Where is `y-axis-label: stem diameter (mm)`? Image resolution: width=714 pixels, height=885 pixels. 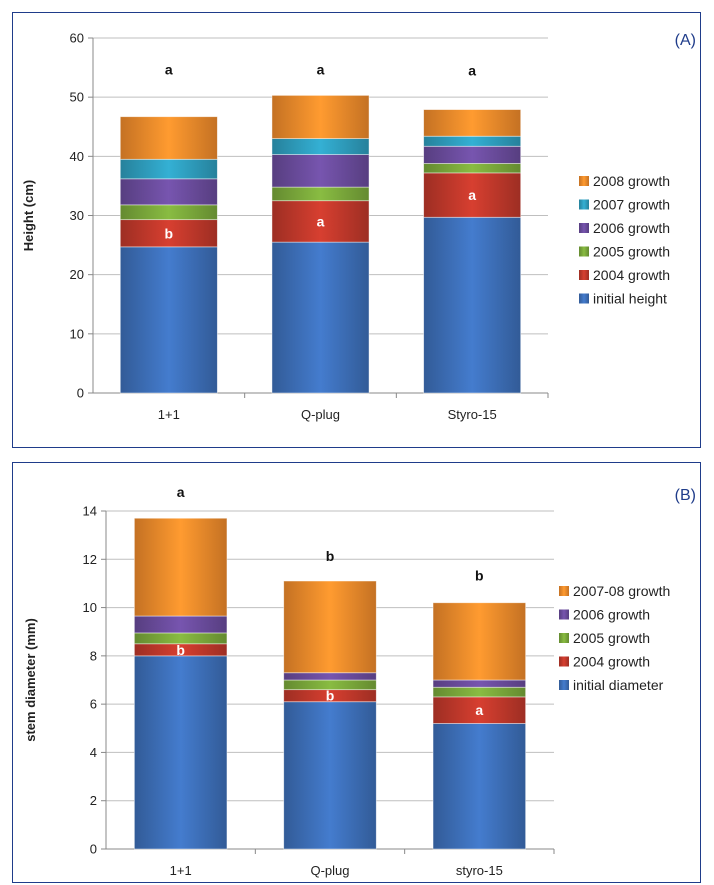 y-axis-label: stem diameter (mm) is located at coordinates (30, 680).